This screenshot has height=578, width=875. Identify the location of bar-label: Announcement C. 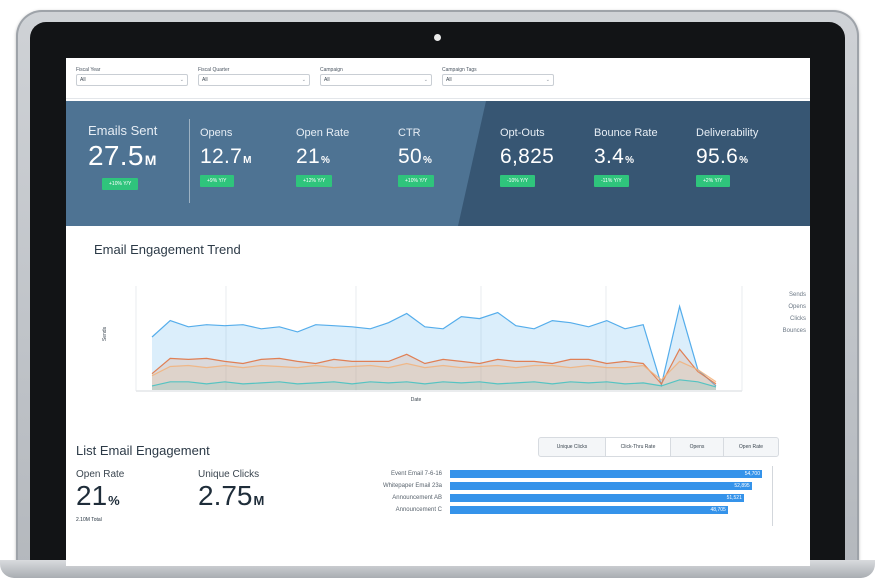
(418, 510).